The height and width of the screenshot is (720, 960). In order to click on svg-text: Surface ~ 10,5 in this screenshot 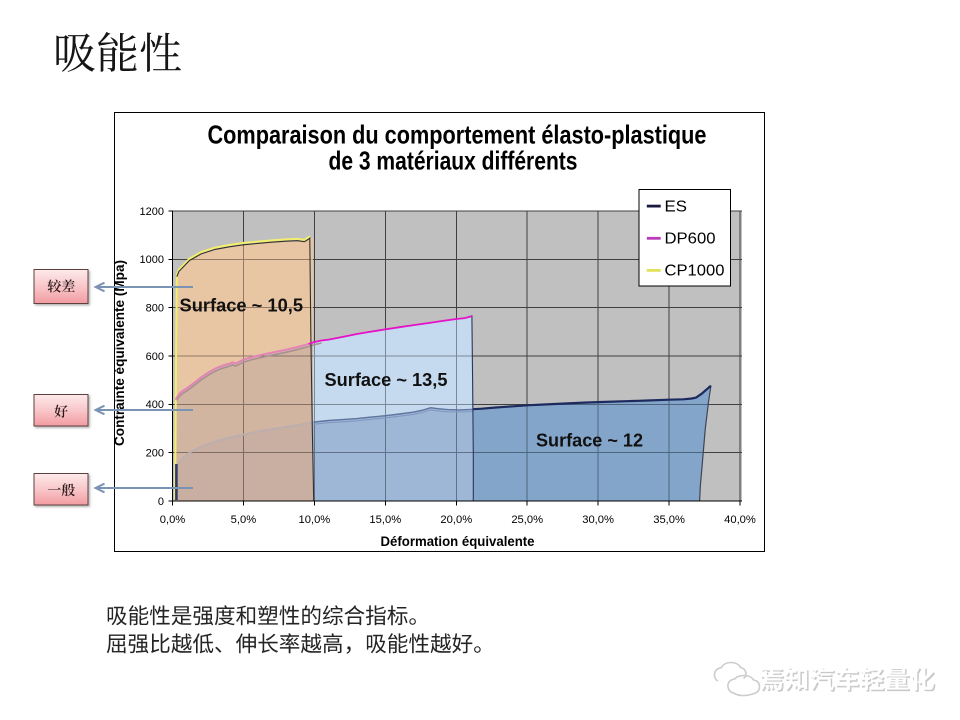, I will do `click(242, 306)`.